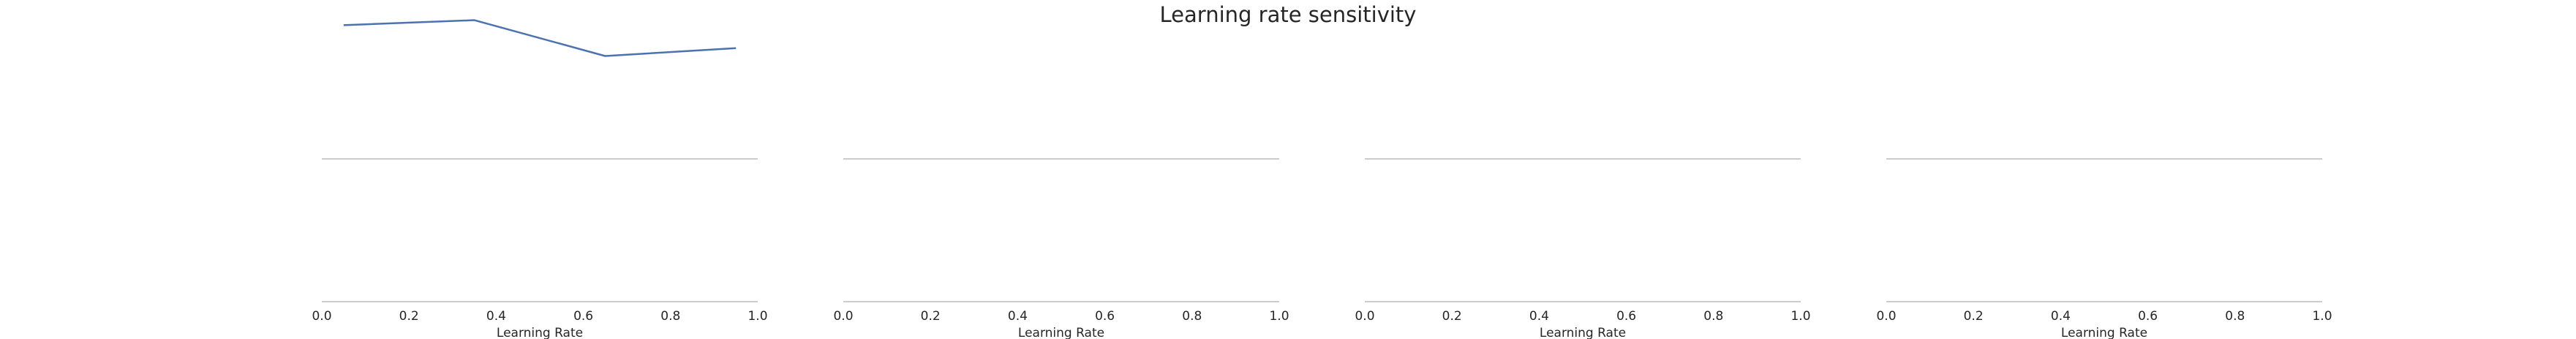  What do you see at coordinates (1626, 316) in the screenshot?
I see `panel-3-xtick-label: 0.6` at bounding box center [1626, 316].